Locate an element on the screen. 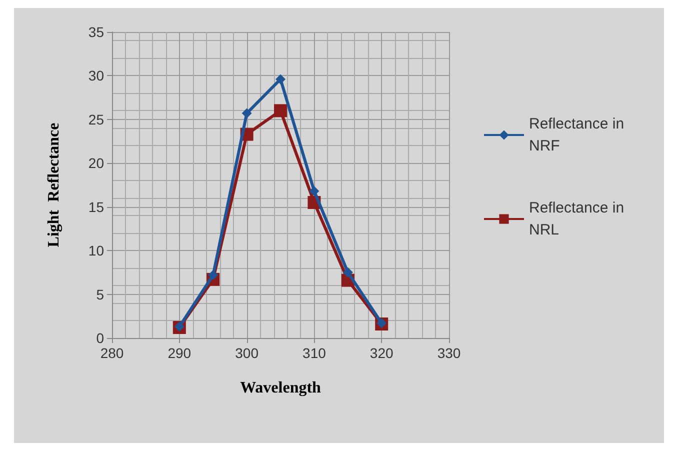 The image size is (676, 453). y-tick-label: 35 is located at coordinates (96, 32).